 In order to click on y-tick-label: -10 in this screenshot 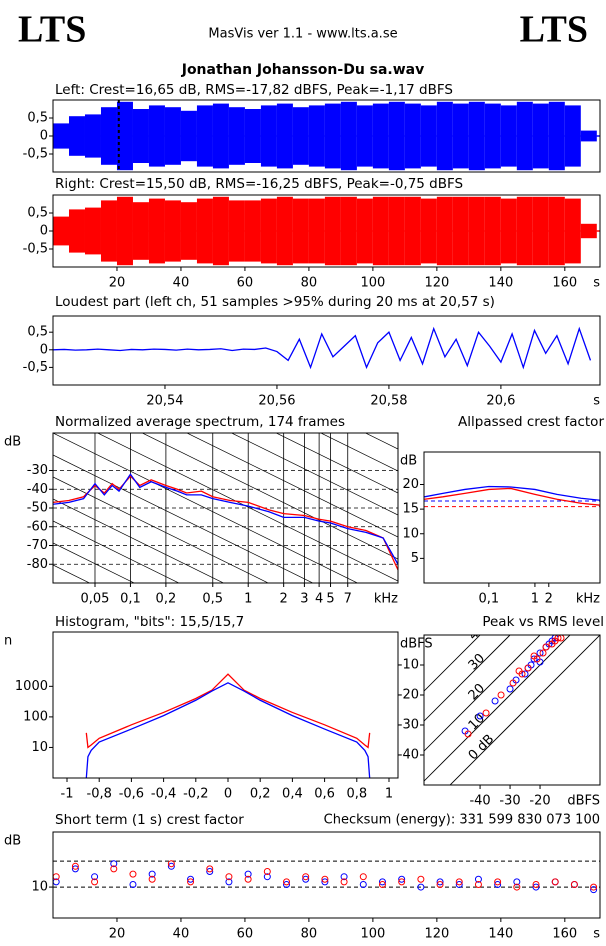, I will do `click(408, 665)`.